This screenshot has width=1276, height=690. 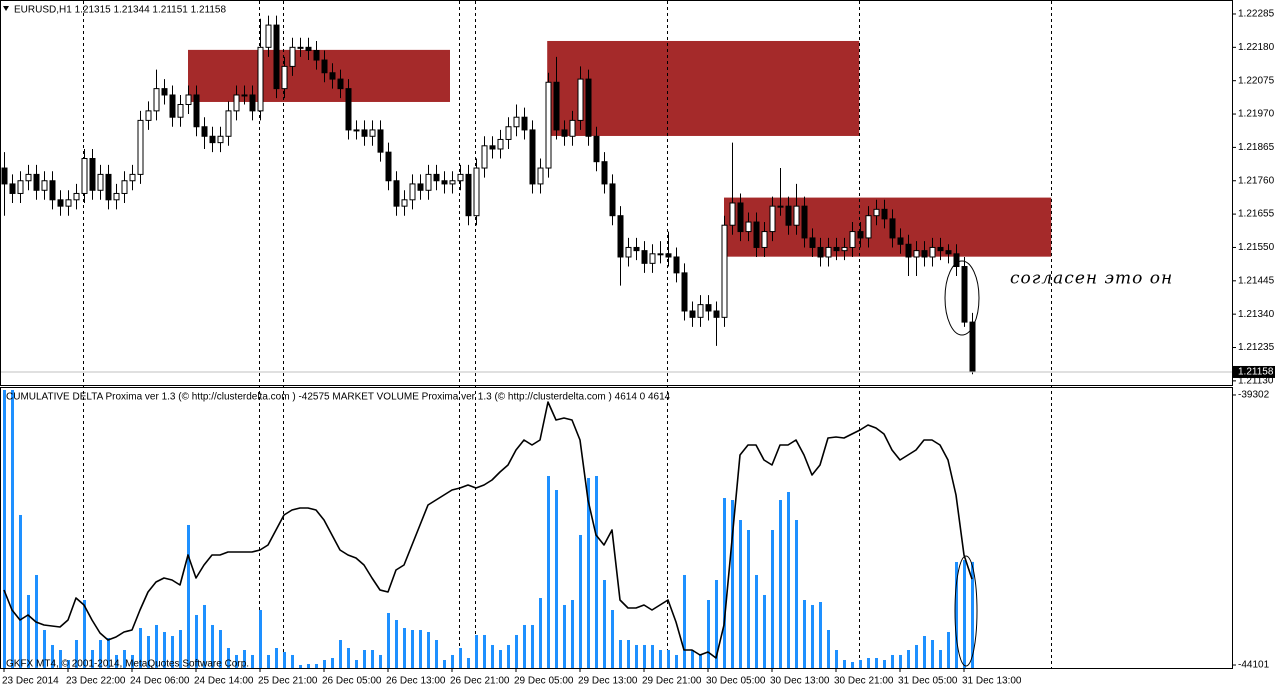 What do you see at coordinates (288, 681) in the screenshot?
I see `x-tick-label: 25 Dec 21:00` at bounding box center [288, 681].